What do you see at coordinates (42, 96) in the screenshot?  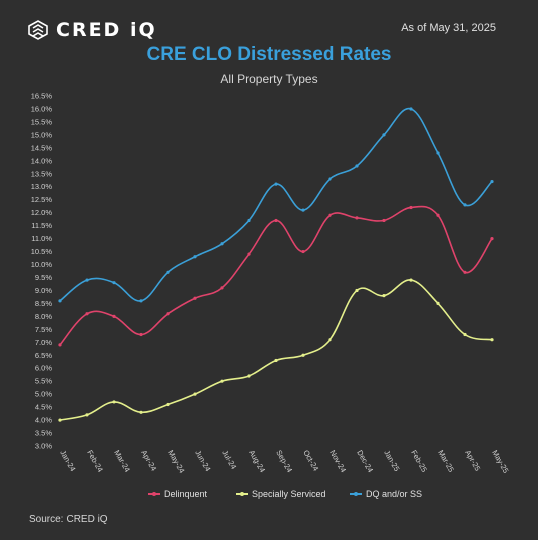 I see `y-tick-label: 16.5%` at bounding box center [42, 96].